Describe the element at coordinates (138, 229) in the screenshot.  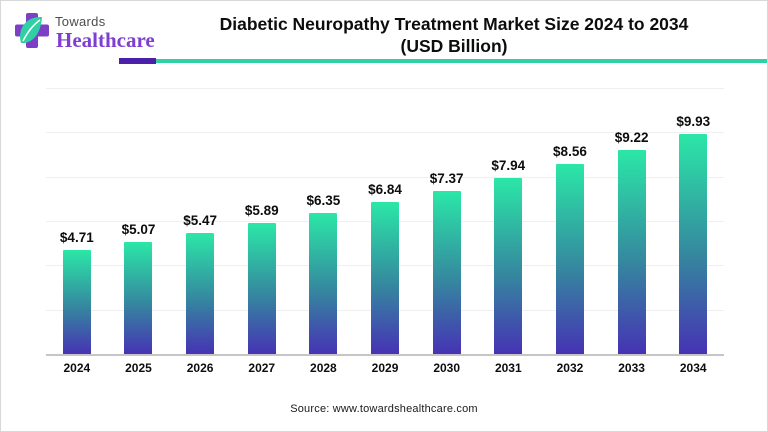
I see `bar-value-label: $5.07` at that location.